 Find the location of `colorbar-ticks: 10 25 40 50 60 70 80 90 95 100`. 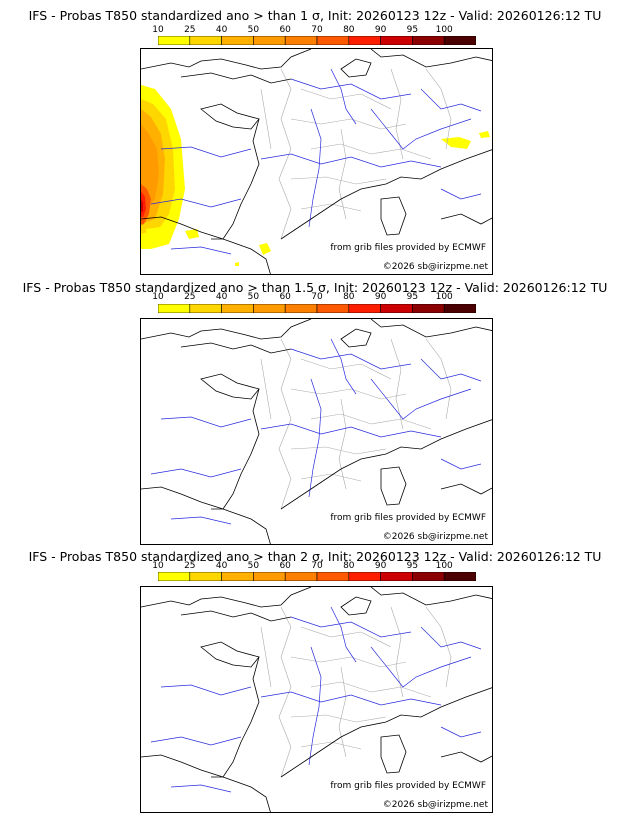

colorbar-ticks: 10 25 40 50 60 70 80 90 95 100 is located at coordinates (314, 297).